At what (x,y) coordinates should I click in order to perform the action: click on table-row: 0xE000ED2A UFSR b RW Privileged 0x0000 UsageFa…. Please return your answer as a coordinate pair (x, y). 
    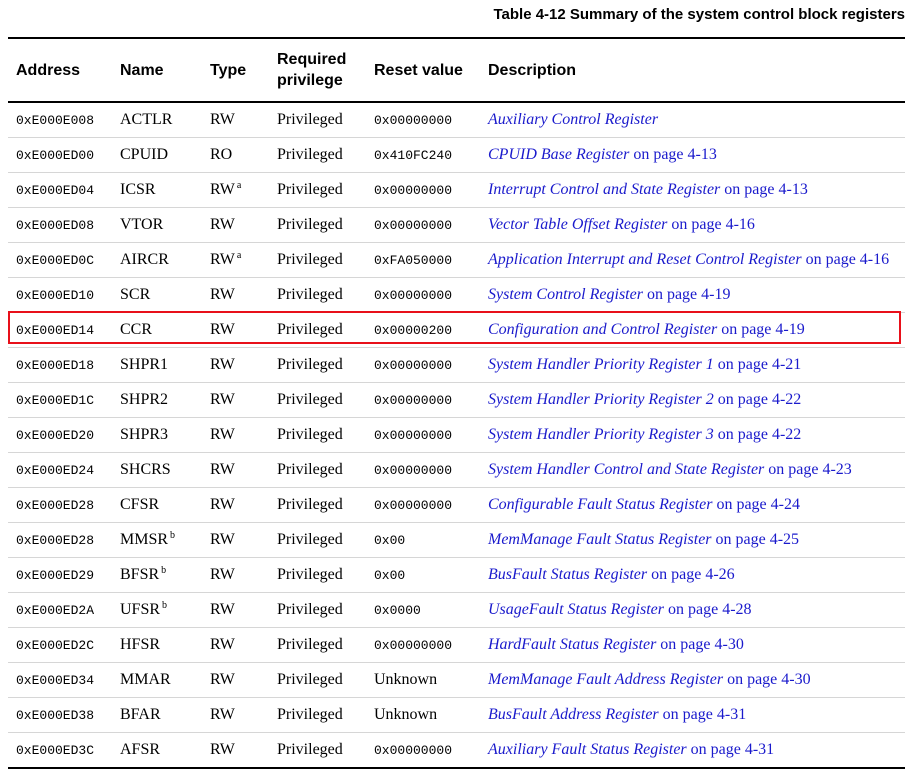
    Looking at the image, I should click on (456, 610).